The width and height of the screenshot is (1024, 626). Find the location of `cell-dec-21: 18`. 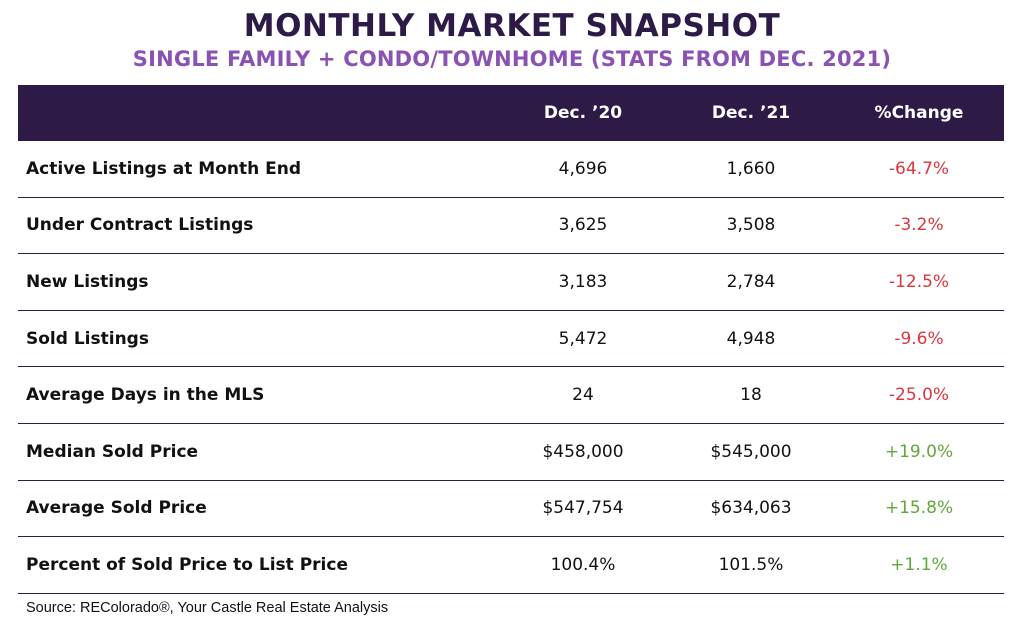

cell-dec-21: 18 is located at coordinates (751, 395).